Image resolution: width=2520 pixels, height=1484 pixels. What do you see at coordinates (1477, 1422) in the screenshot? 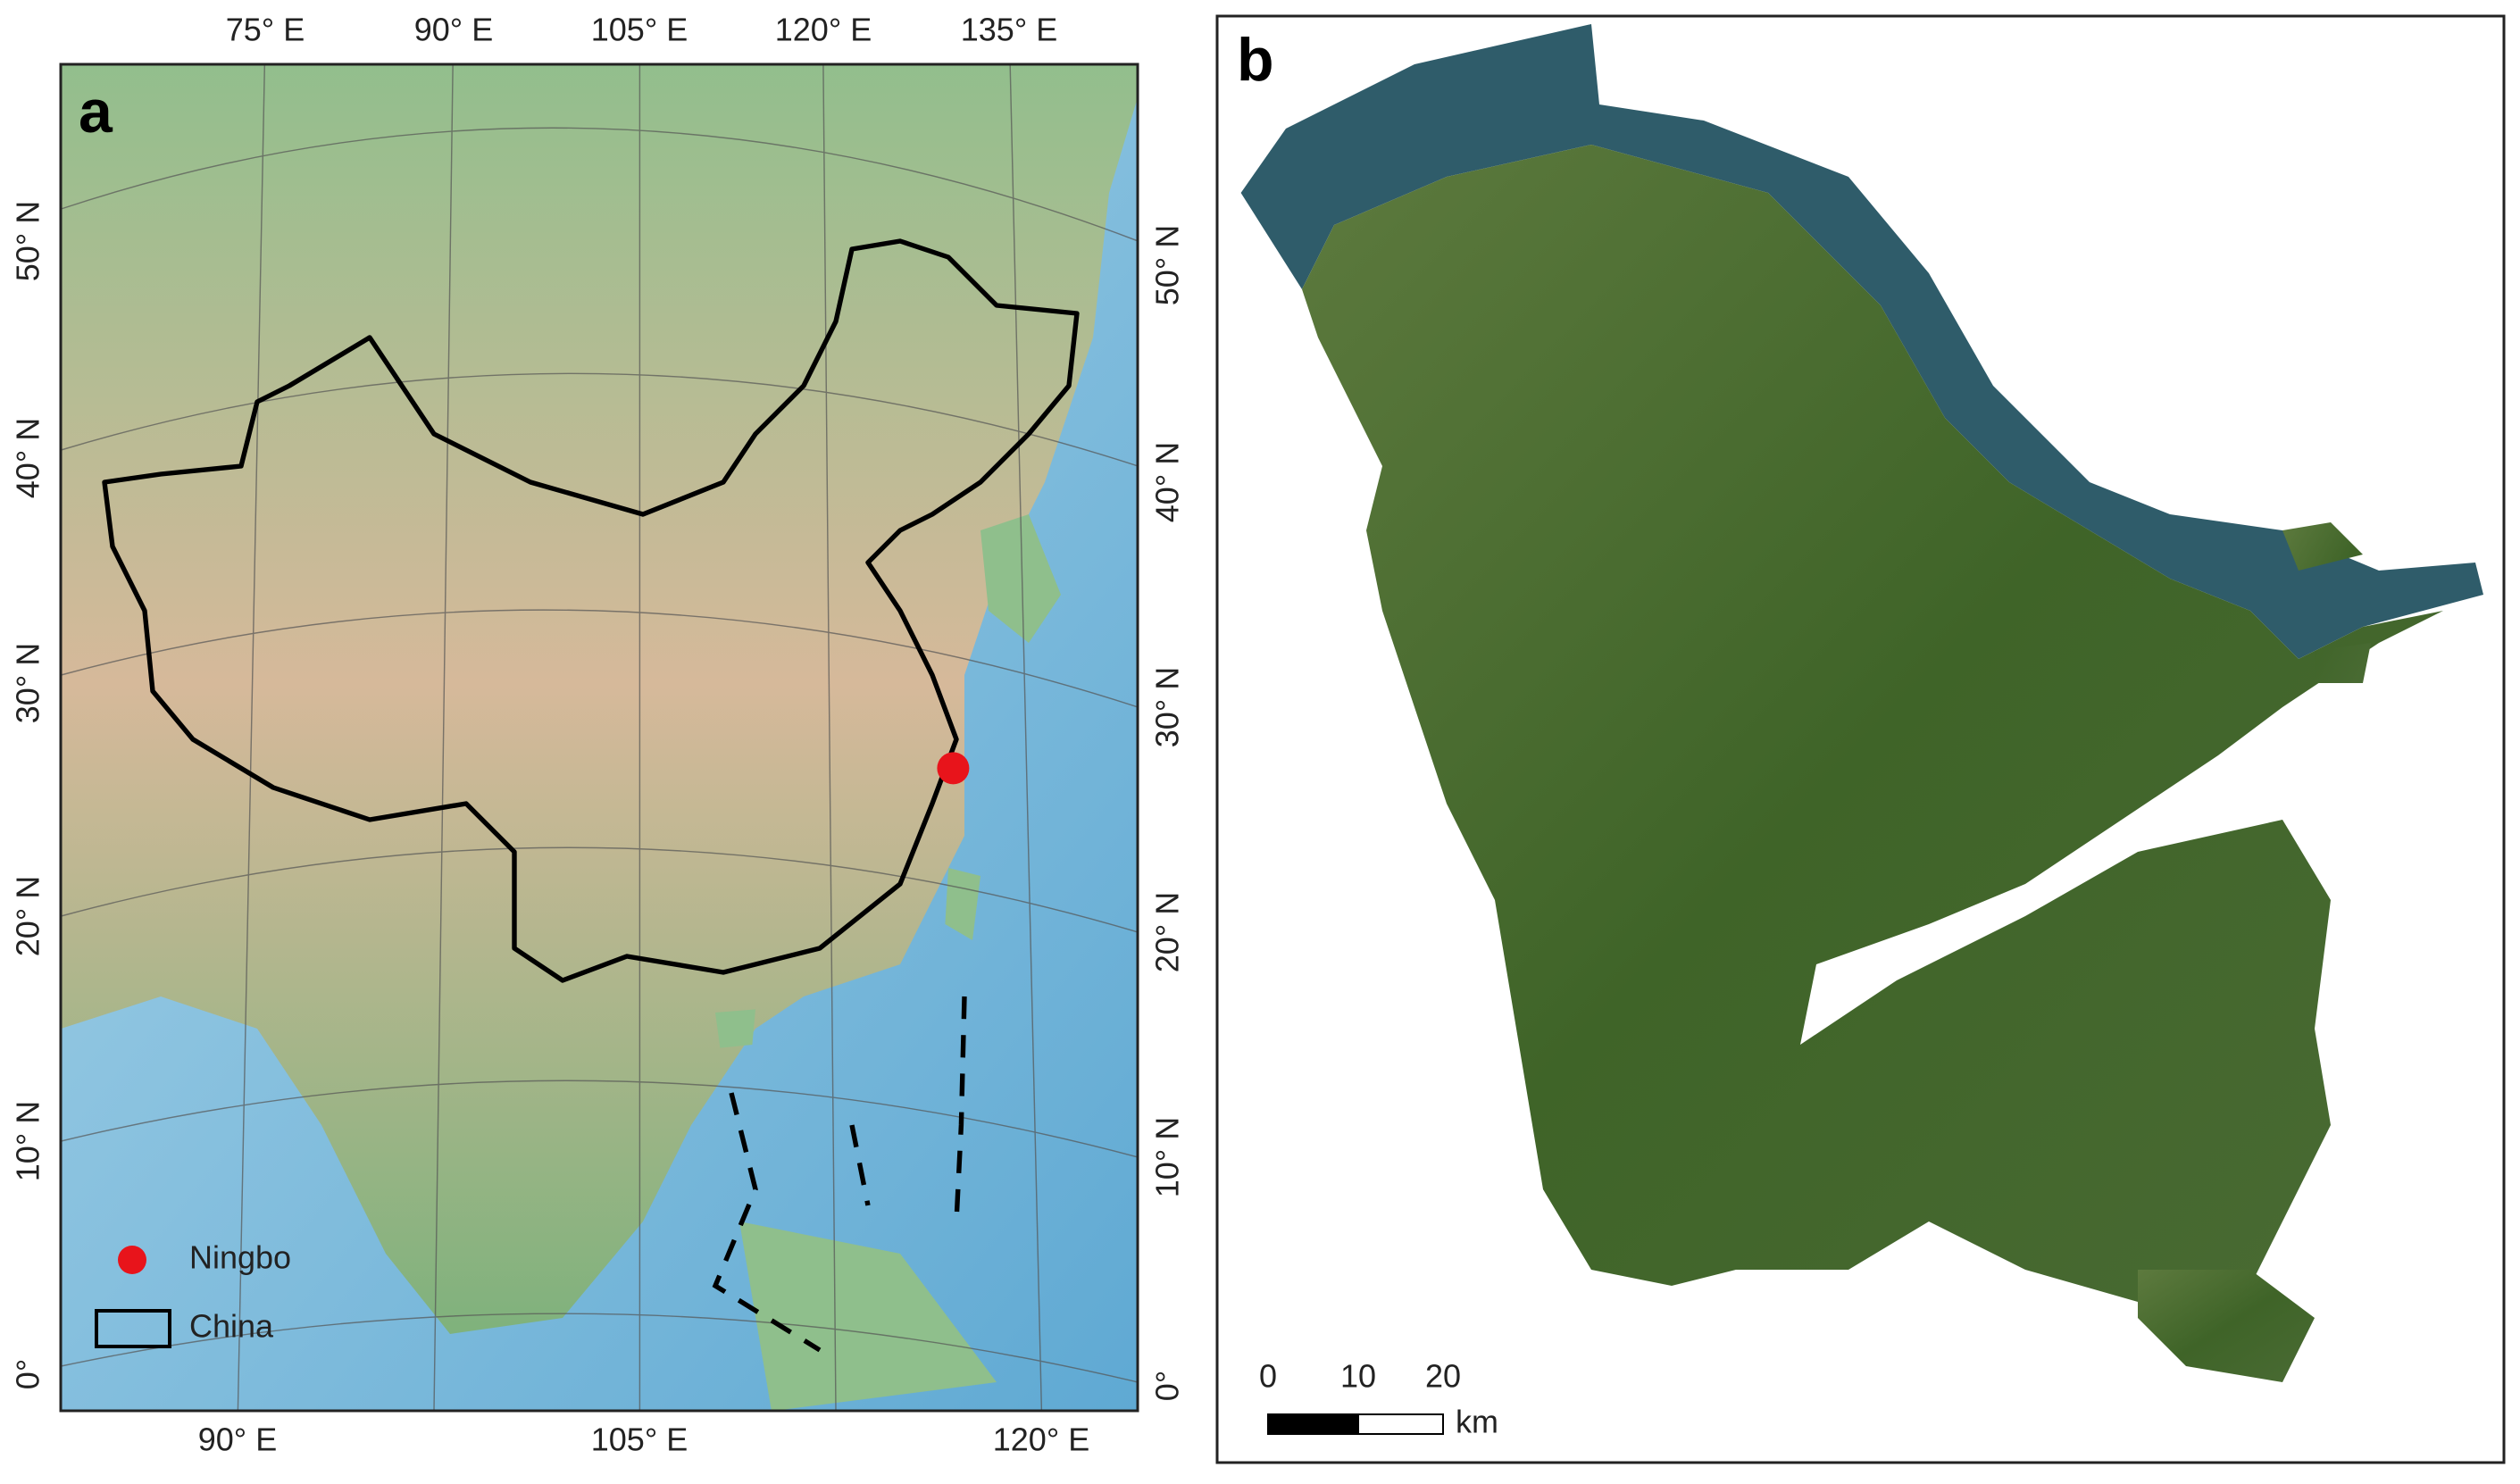
I see `scale-bar-unit: km` at bounding box center [1477, 1422].